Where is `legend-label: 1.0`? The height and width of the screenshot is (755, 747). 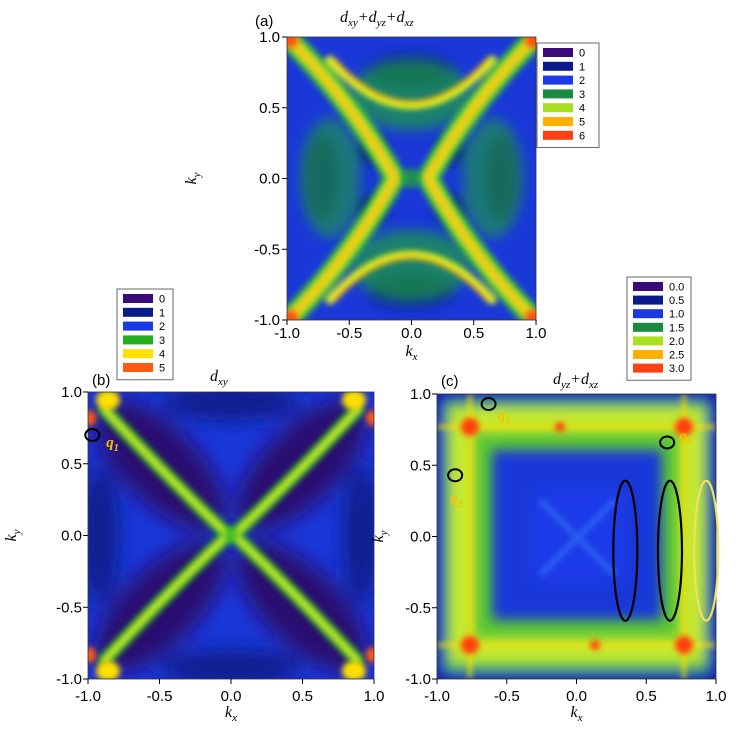 legend-label: 1.0 is located at coordinates (676, 315).